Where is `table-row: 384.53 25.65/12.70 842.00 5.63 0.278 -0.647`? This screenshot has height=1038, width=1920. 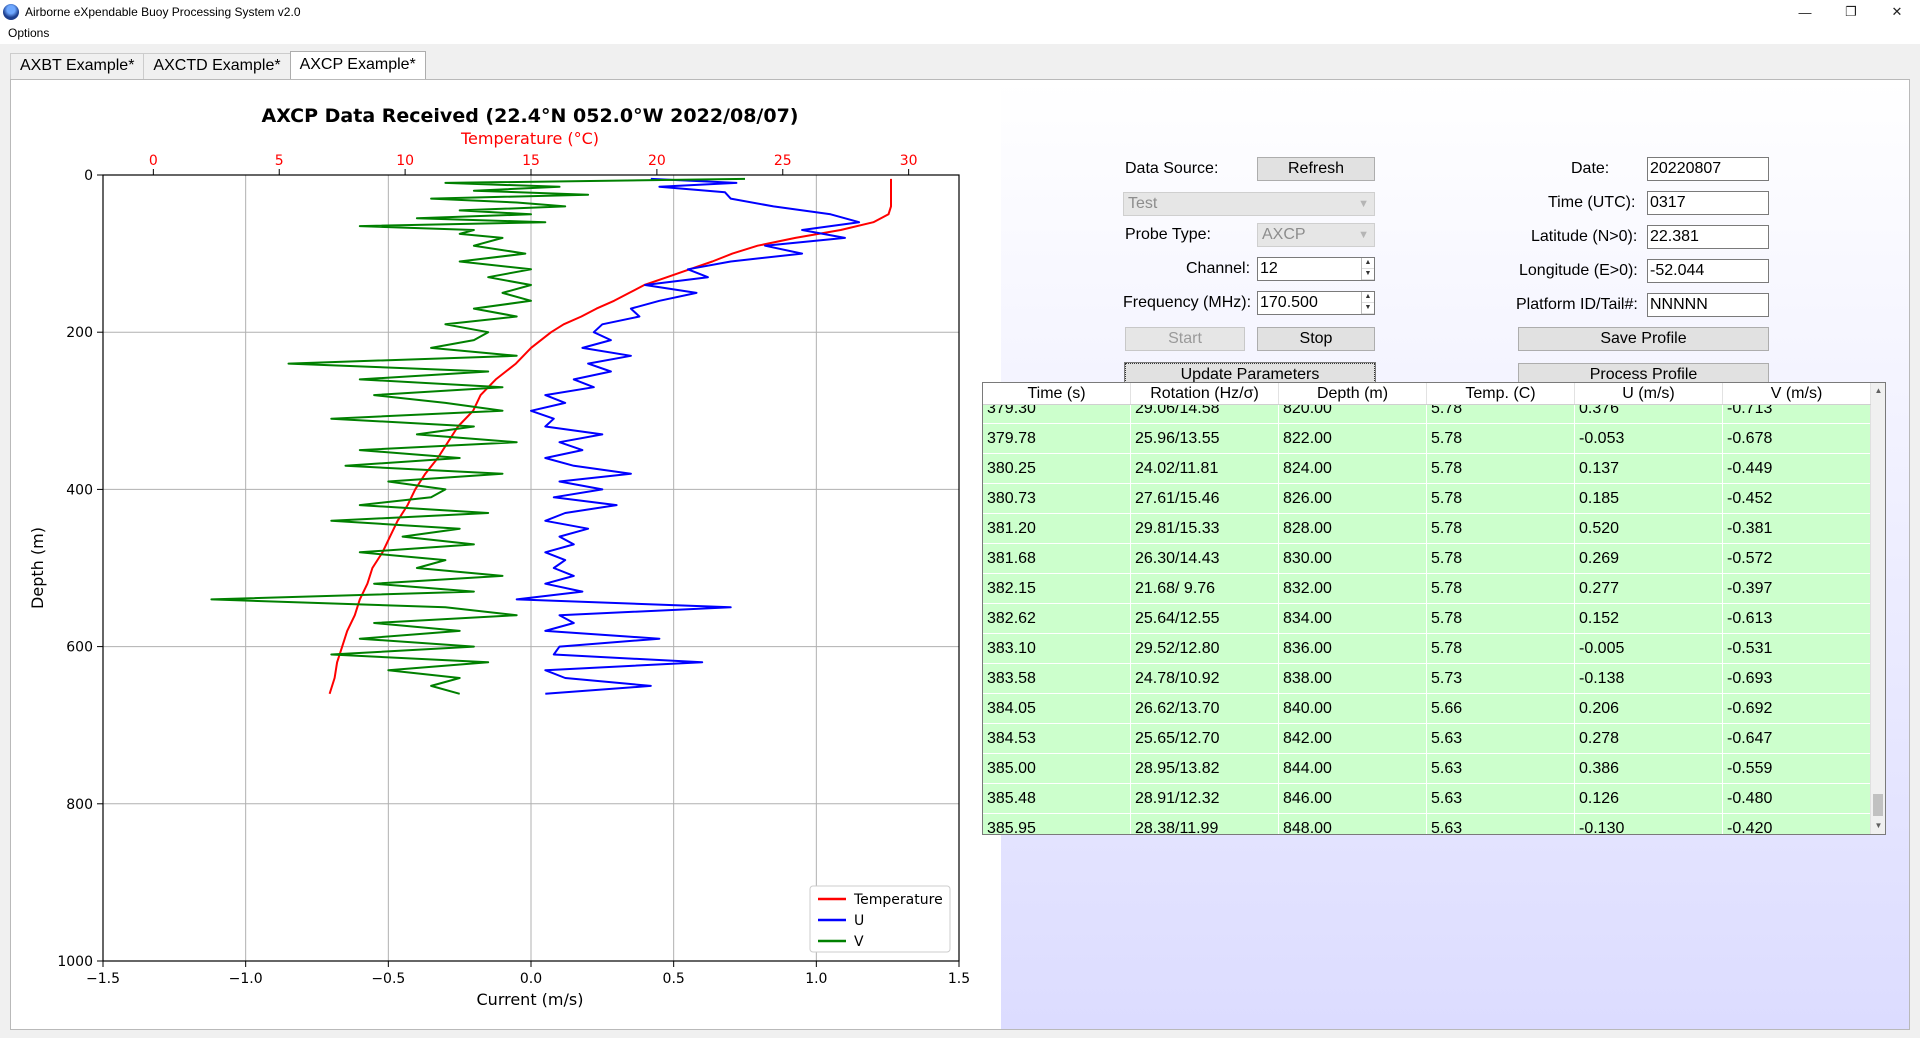
table-row: 384.53 25.65/12.70 842.00 5.63 0.278 -0.647 is located at coordinates (1427, 739).